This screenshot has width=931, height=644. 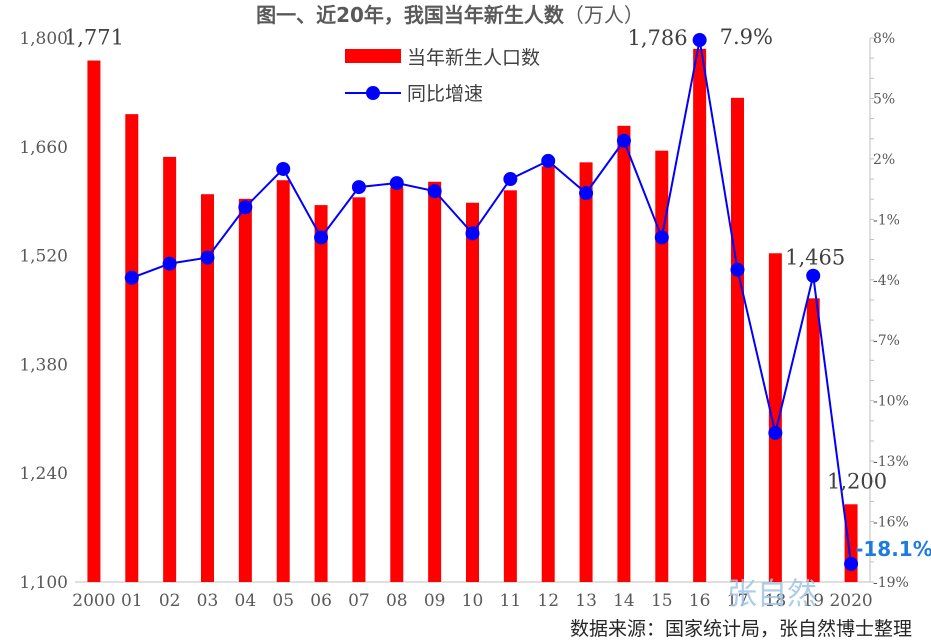 I want to click on right-tick-label: -1%, so click(x=886, y=220).